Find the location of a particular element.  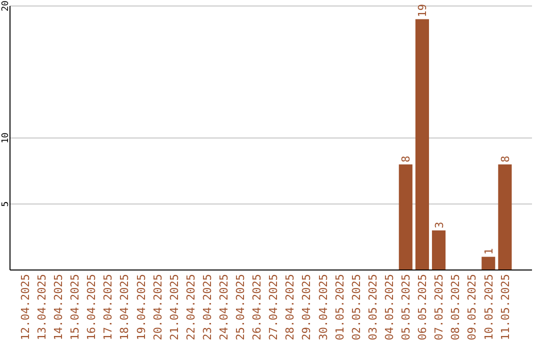

x-tick-label: 29.04.2025 is located at coordinates (307, 307).